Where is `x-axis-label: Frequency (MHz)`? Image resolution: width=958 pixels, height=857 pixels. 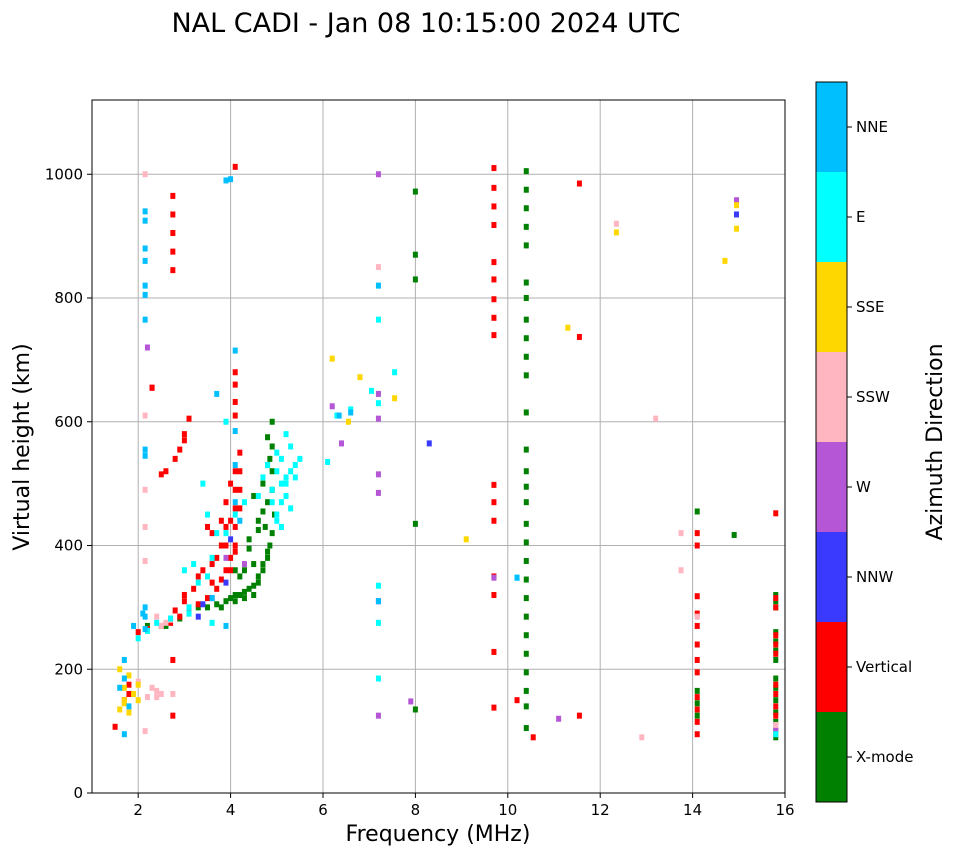 x-axis-label: Frequency (MHz) is located at coordinates (438, 834).